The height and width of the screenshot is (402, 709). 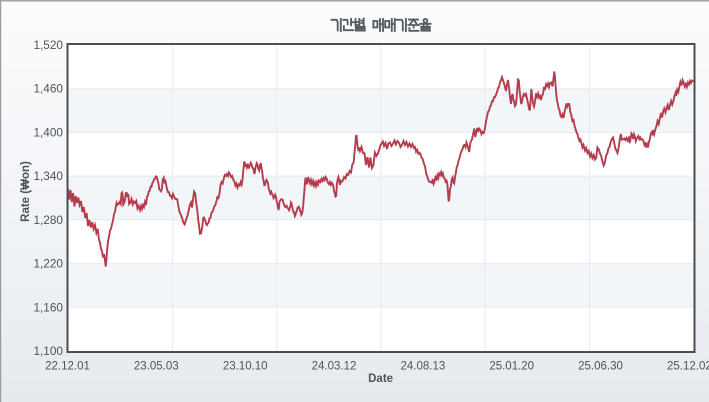 I want to click on svg-text: 1,460, so click(x=48, y=89).